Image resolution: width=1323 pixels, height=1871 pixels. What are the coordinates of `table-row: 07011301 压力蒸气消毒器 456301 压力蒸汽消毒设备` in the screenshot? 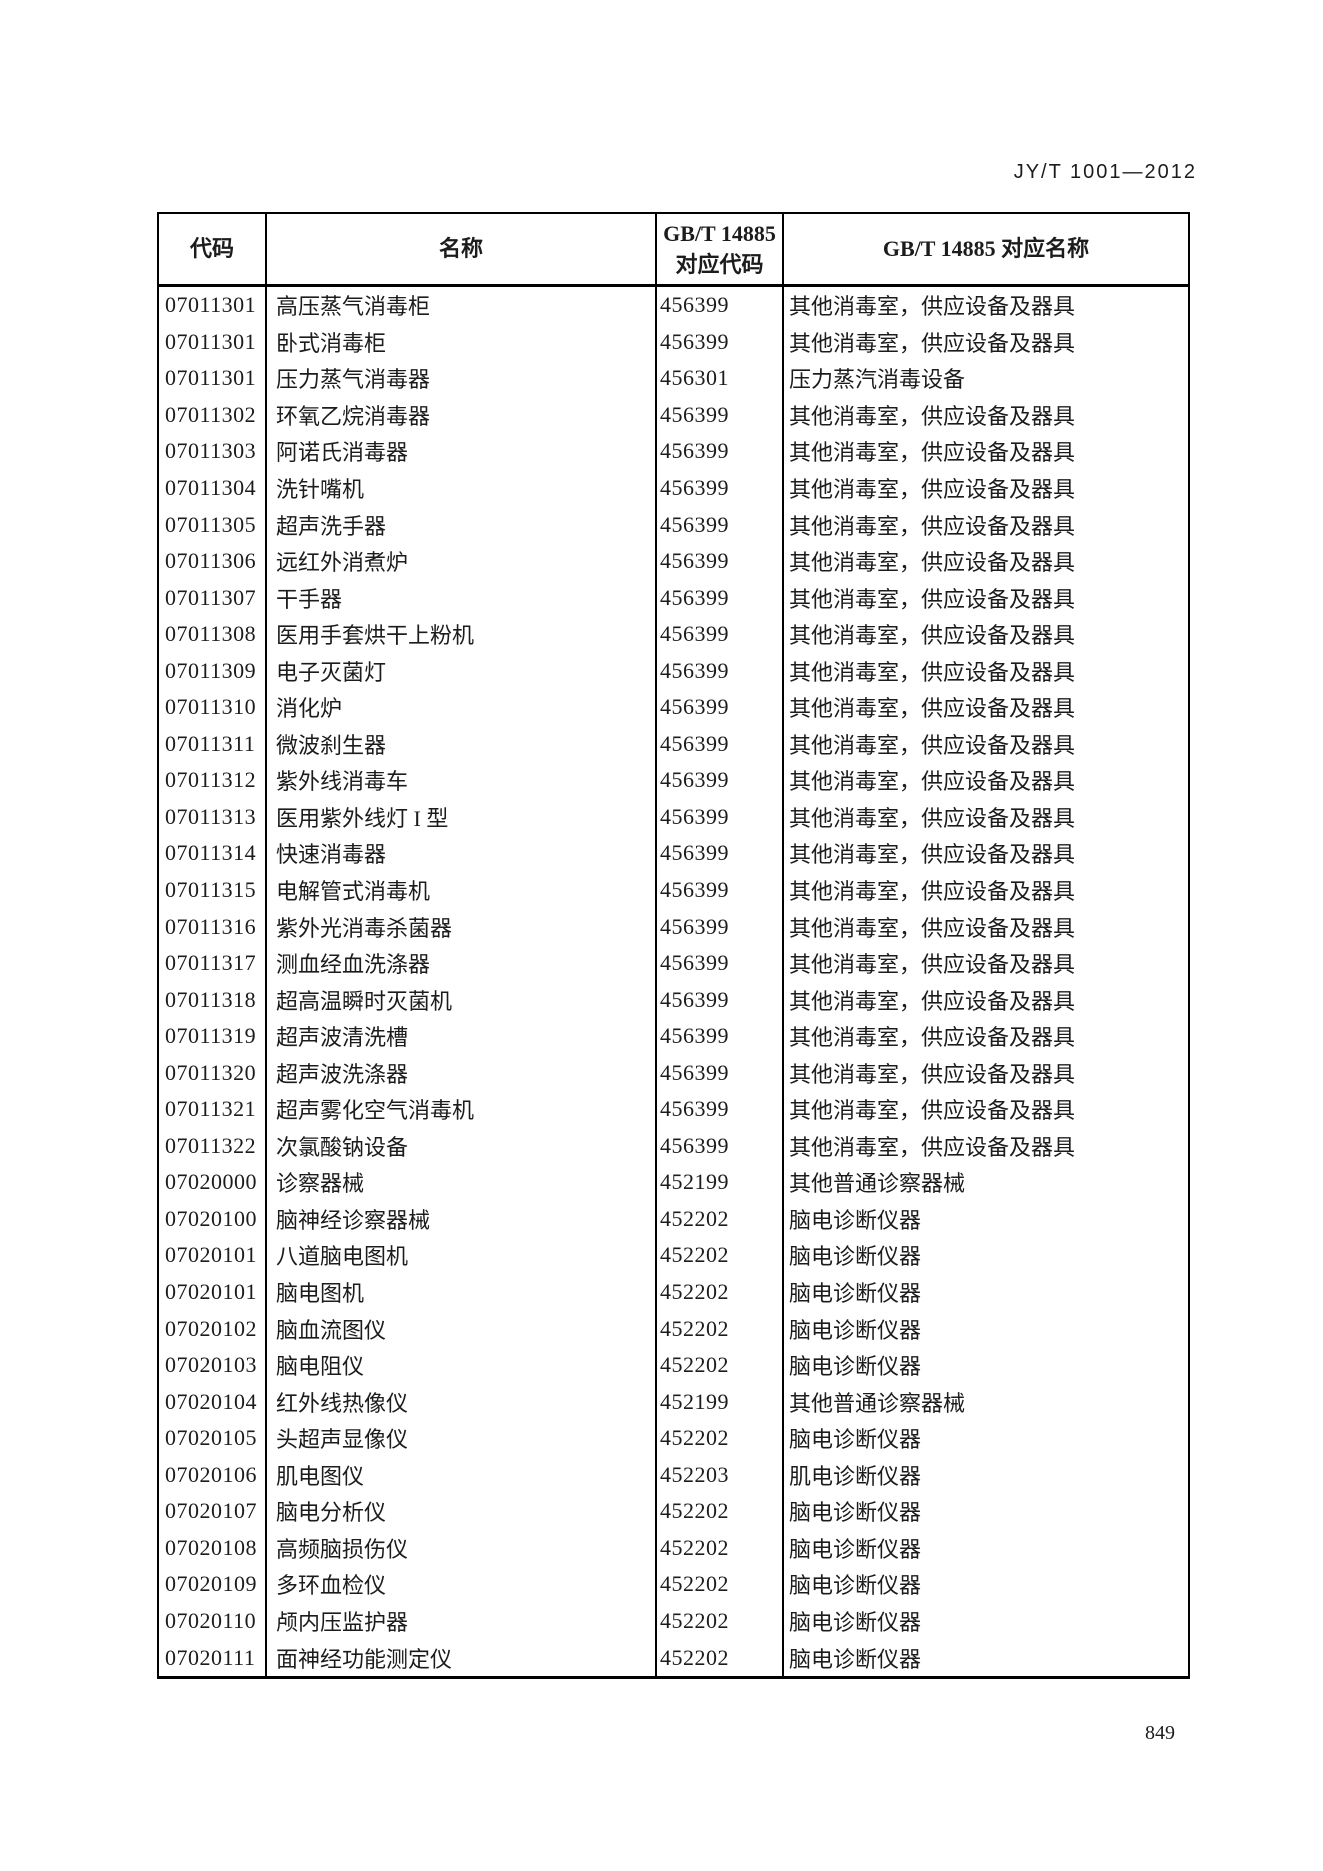 It's located at (673, 378).